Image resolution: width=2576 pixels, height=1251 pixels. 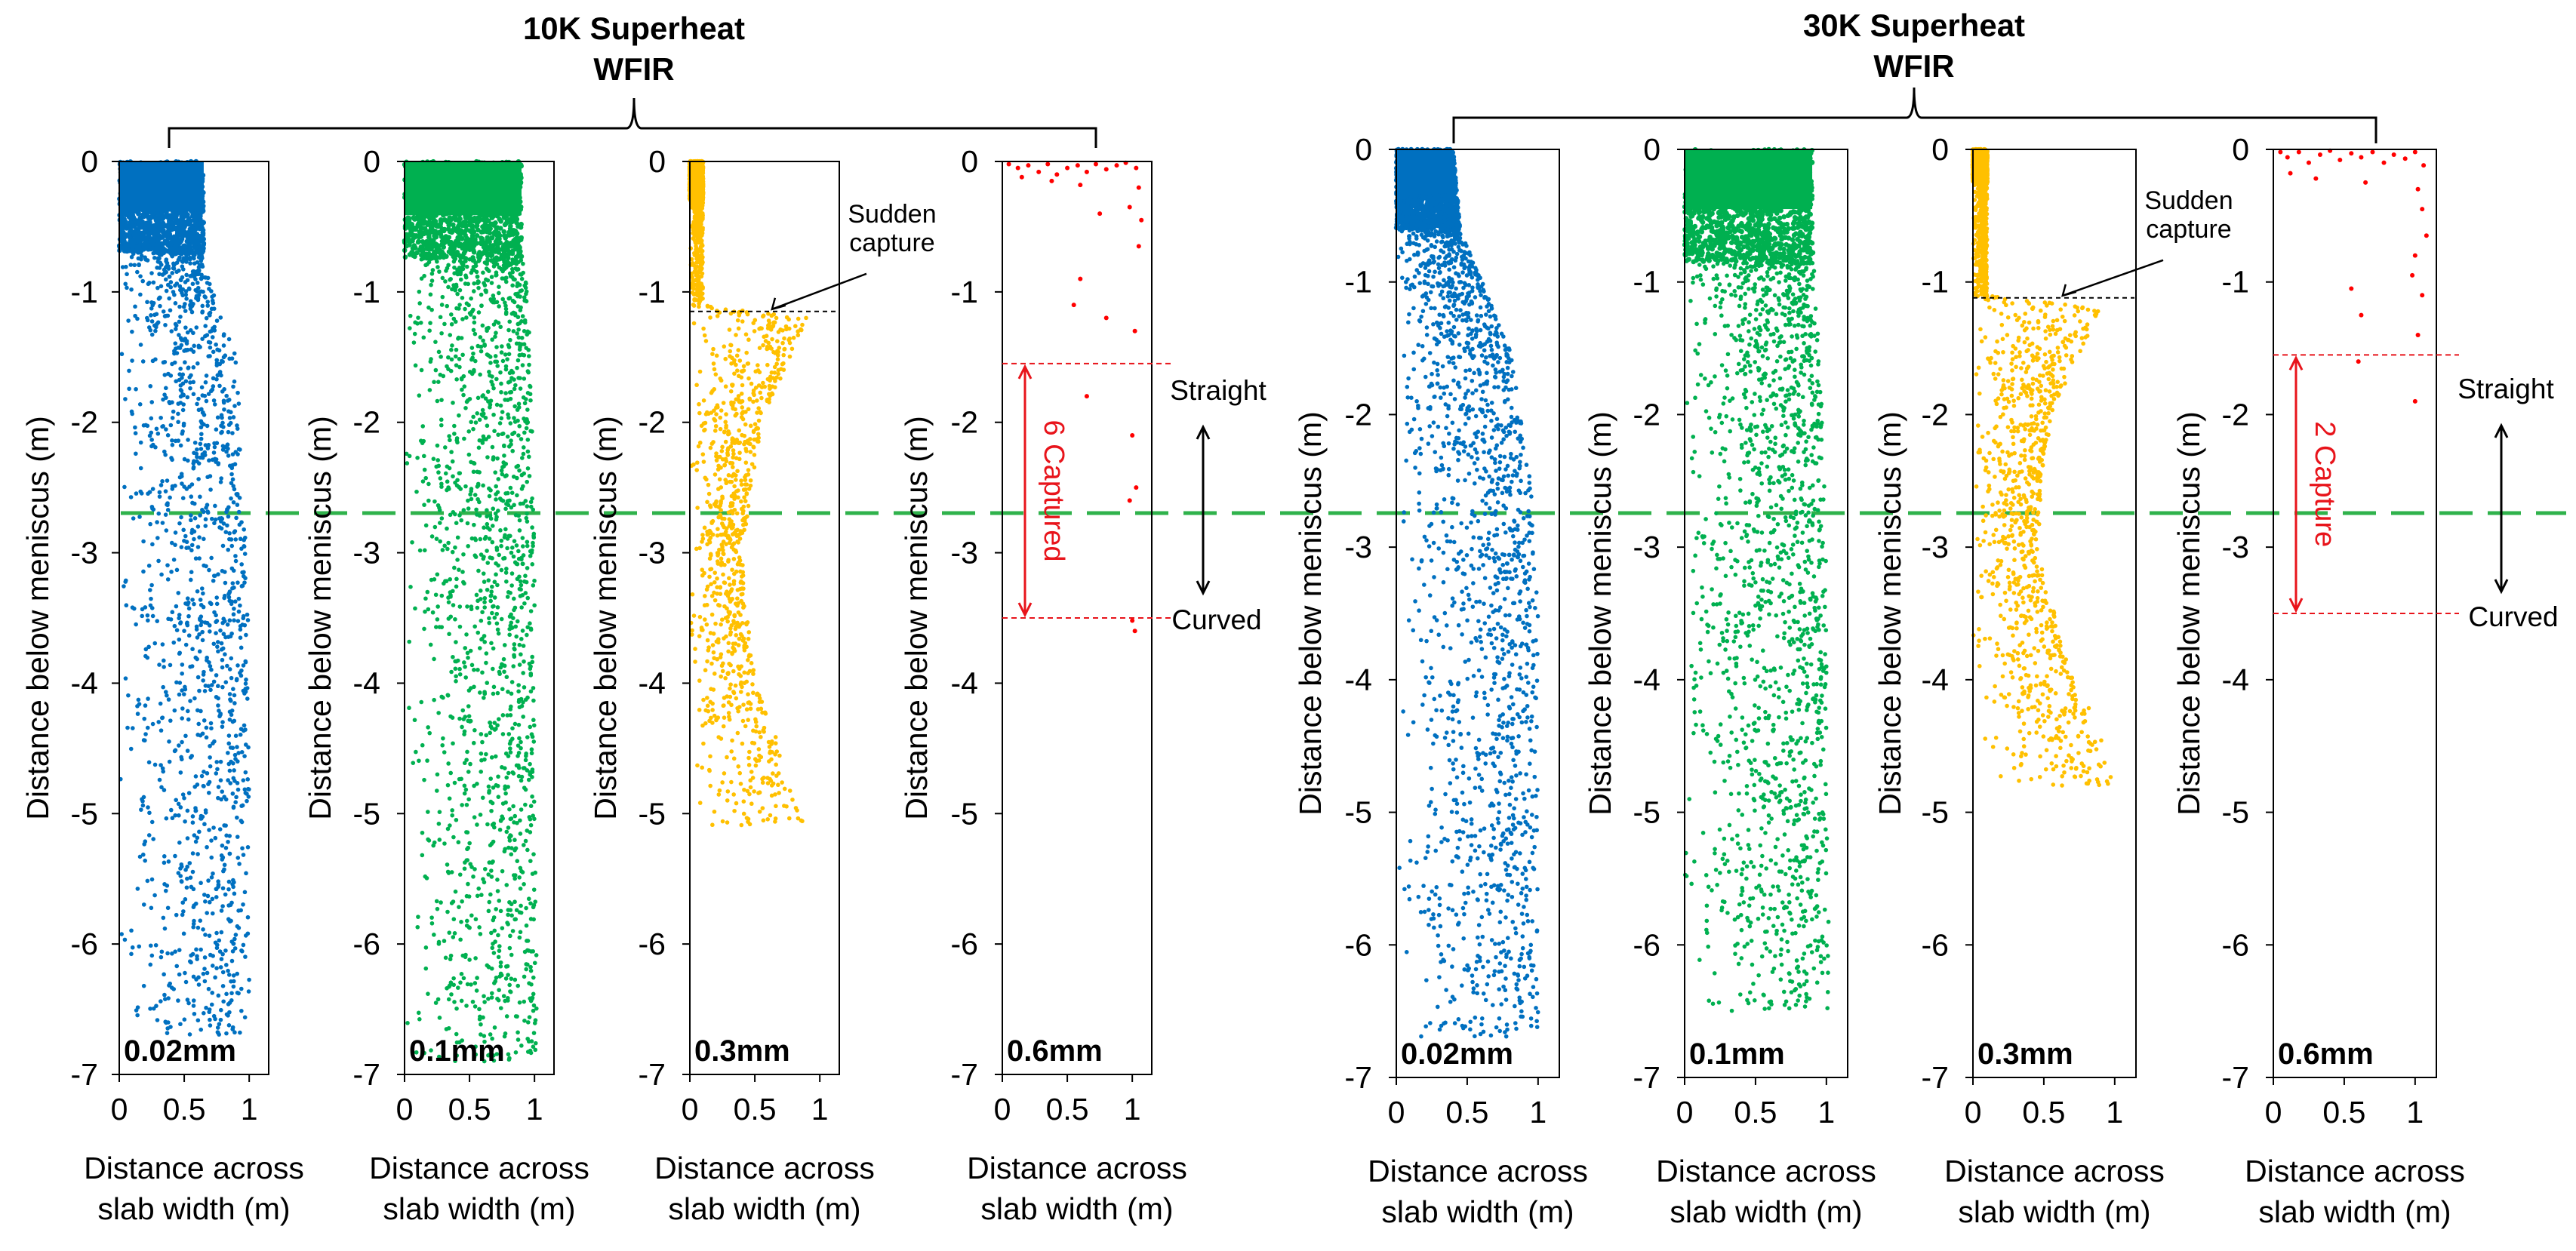 I want to click on y-tick-label: -6, so click(x=84, y=944).